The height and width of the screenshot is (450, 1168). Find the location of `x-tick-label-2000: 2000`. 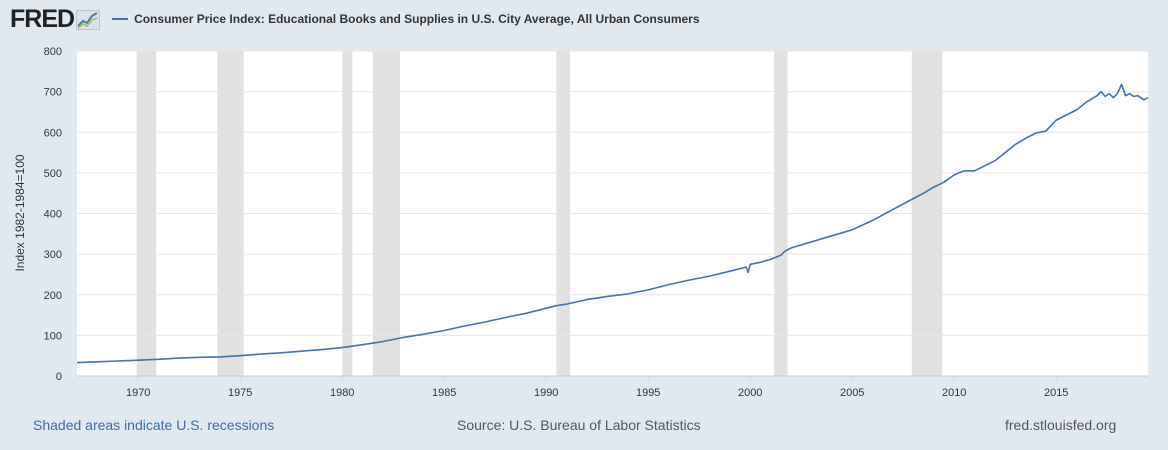

x-tick-label-2000: 2000 is located at coordinates (750, 393).